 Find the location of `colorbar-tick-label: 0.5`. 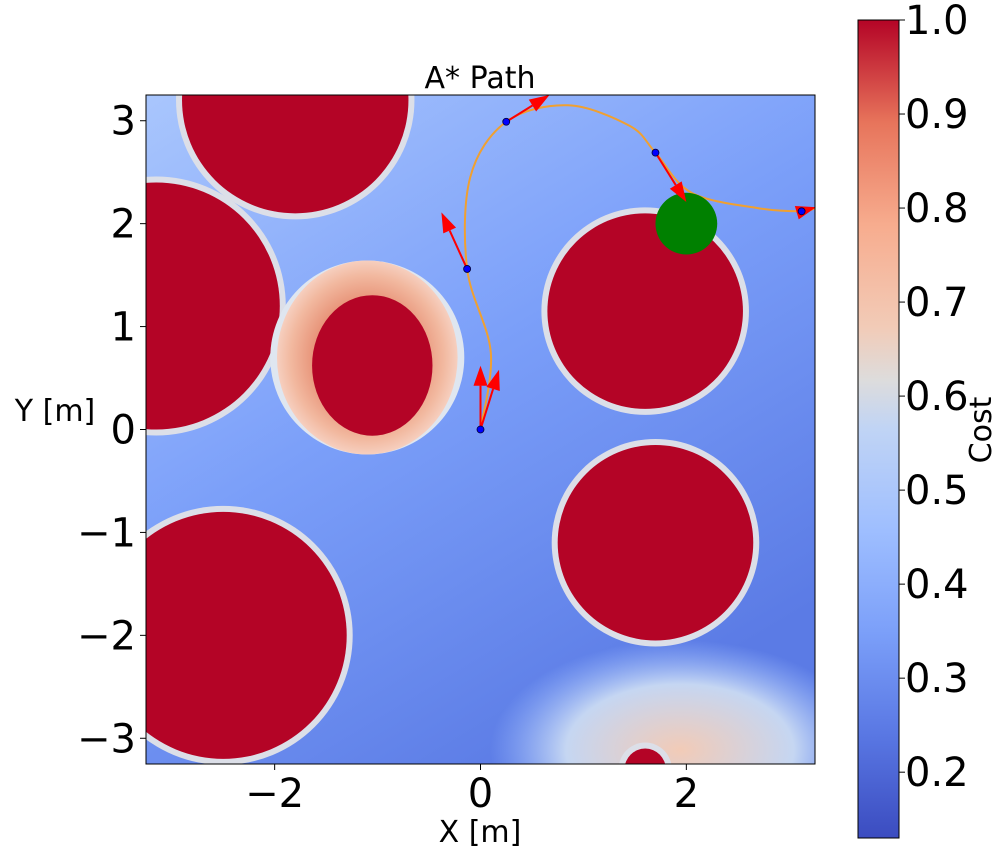

colorbar-tick-label: 0.5 is located at coordinates (937, 491).